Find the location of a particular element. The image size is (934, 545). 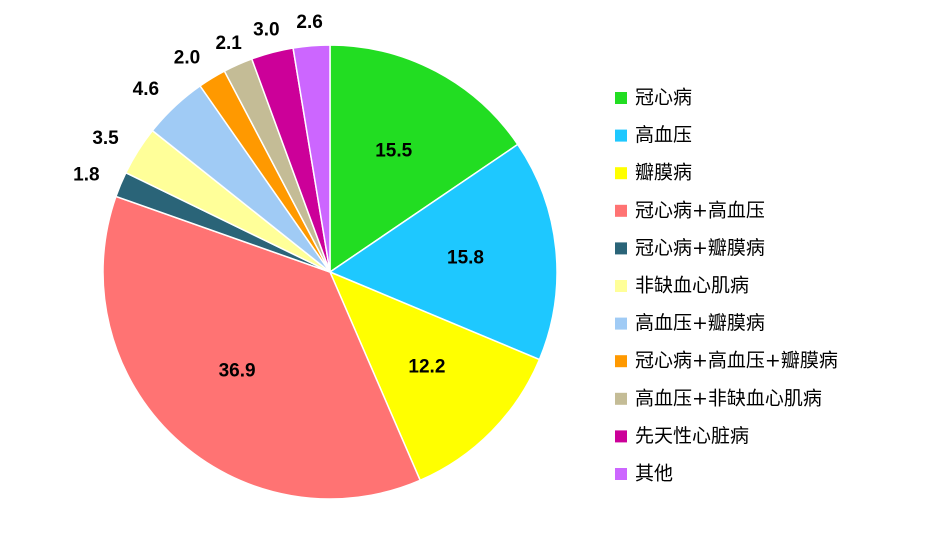

legend-label: 冠心病+高血压 is located at coordinates (700, 210).